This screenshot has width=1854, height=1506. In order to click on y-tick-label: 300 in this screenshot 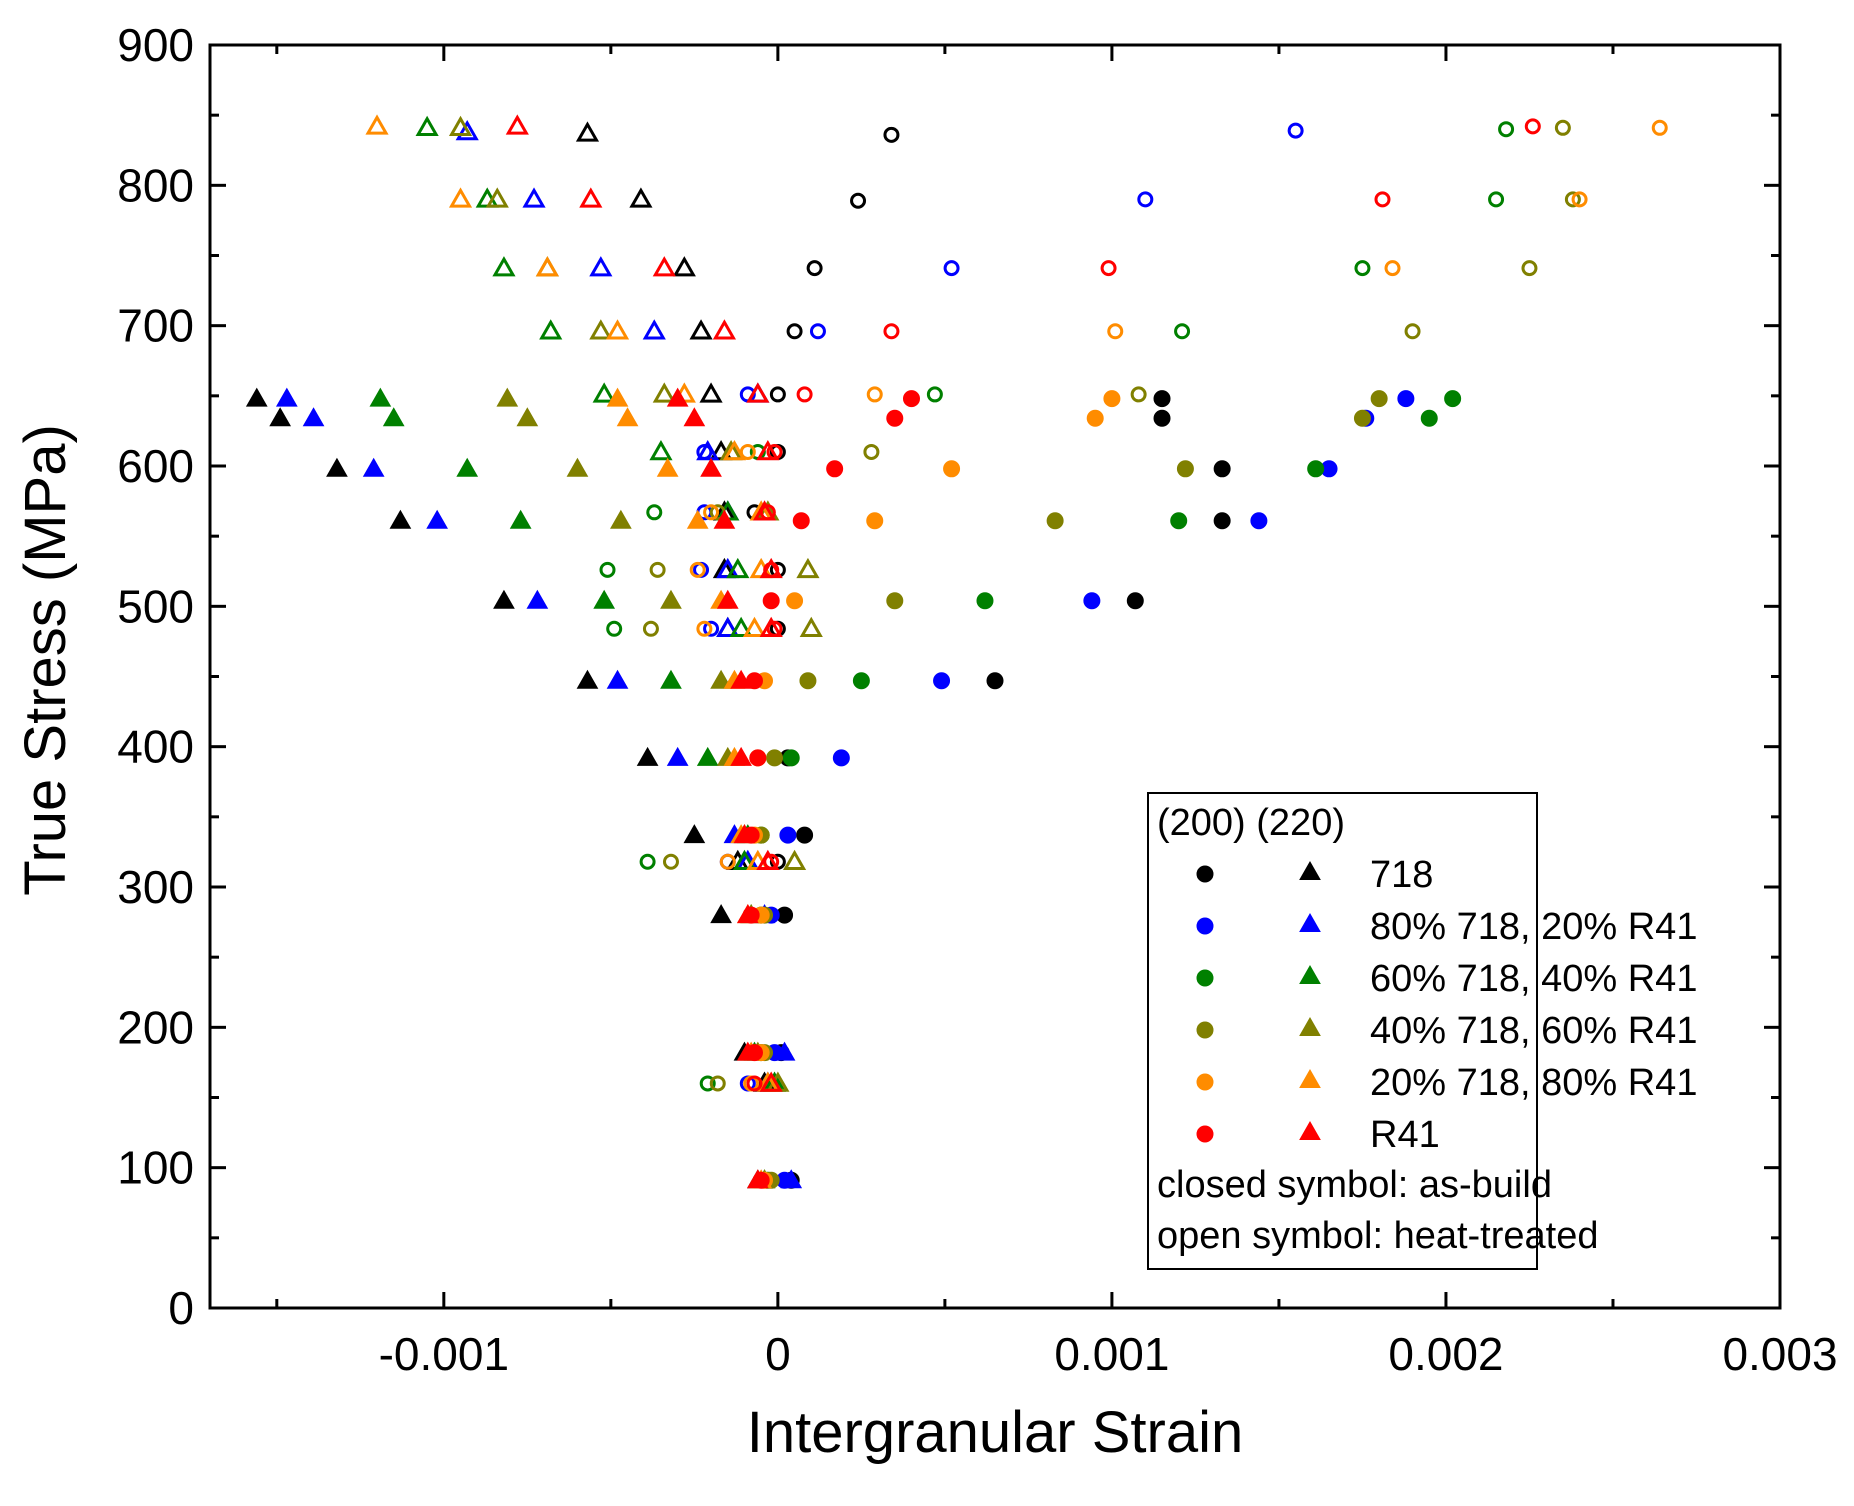, I will do `click(155, 887)`.